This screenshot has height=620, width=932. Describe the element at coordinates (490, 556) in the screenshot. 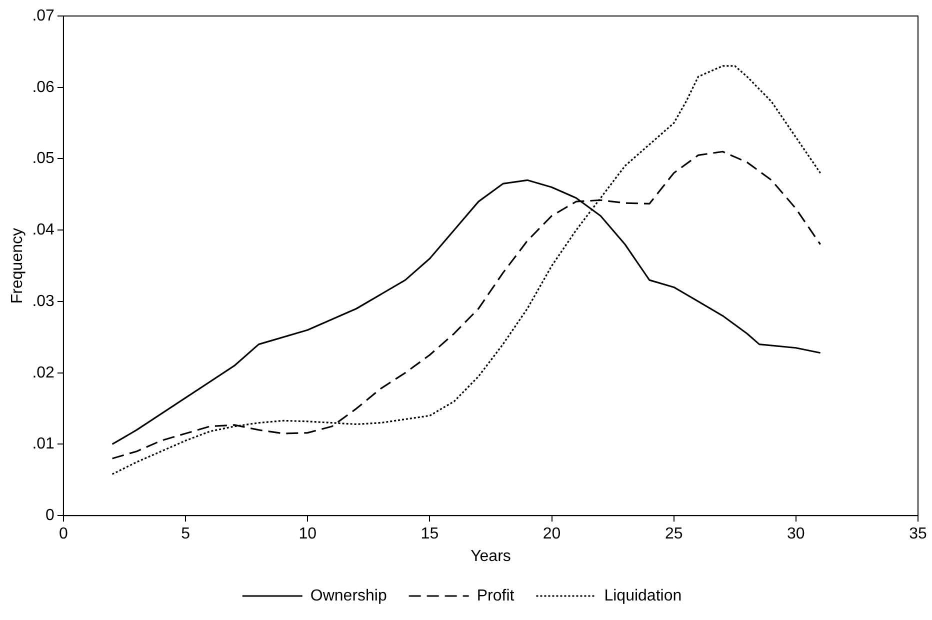

I see `x-axis-title: Years` at that location.